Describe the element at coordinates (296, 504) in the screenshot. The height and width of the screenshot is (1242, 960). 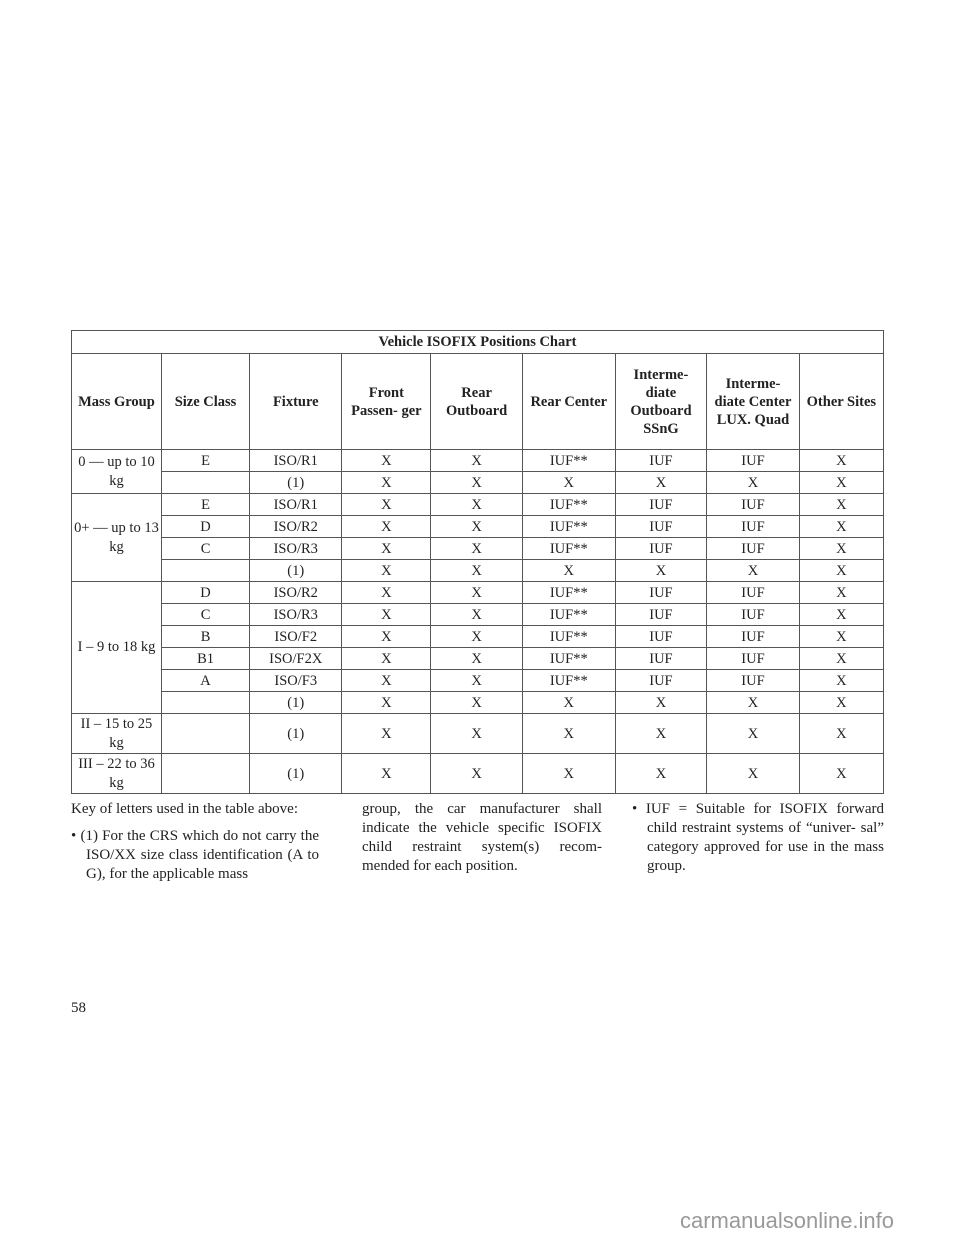
I see `table-cell: ISO/R1` at that location.